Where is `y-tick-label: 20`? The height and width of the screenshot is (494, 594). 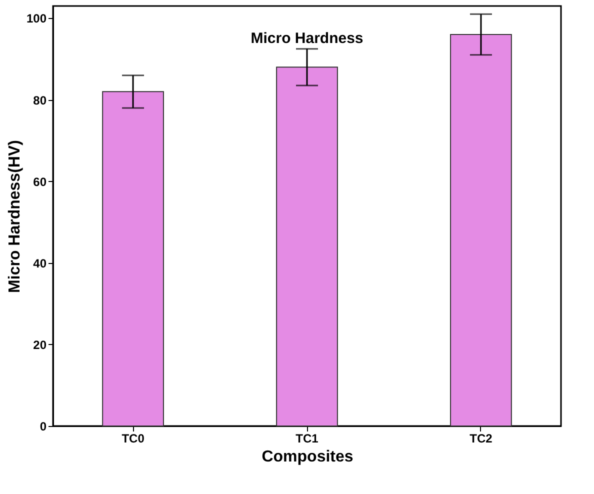 y-tick-label: 20 is located at coordinates (40, 345).